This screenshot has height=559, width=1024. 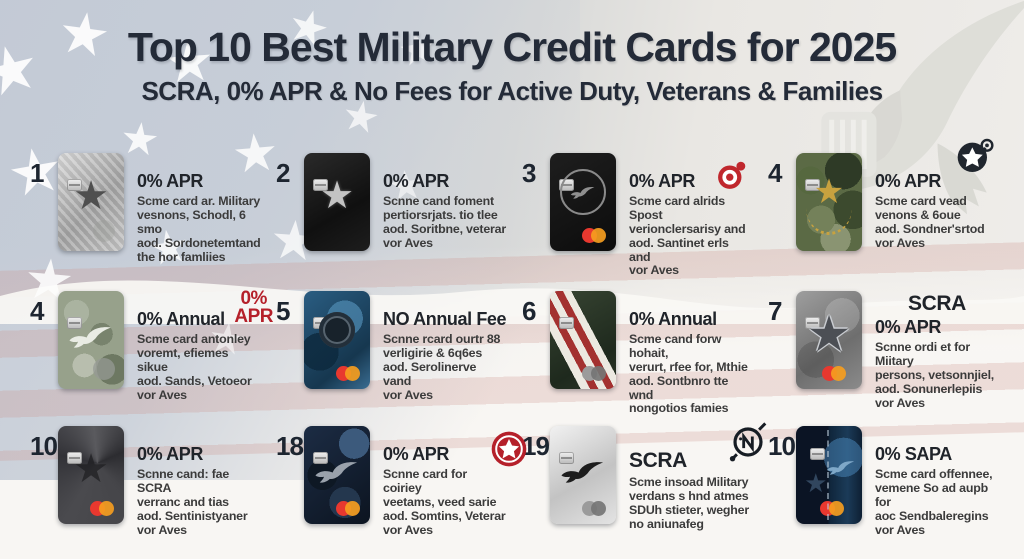 What do you see at coordinates (829, 221) in the screenshot?
I see `gold-dots-arc` at bounding box center [829, 221].